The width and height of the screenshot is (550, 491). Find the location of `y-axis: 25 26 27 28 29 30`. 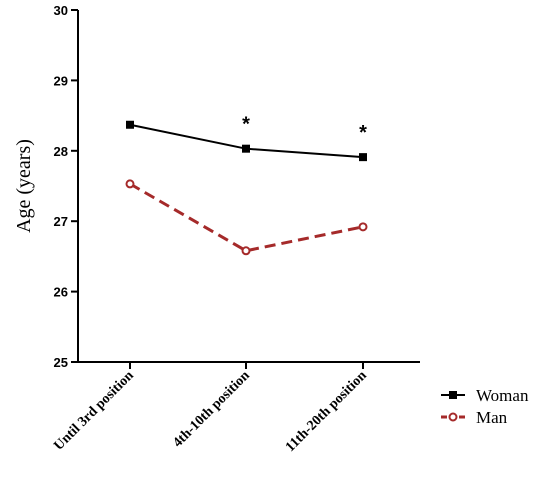

y-axis: 25 26 27 28 29 30 is located at coordinates (66, 186).